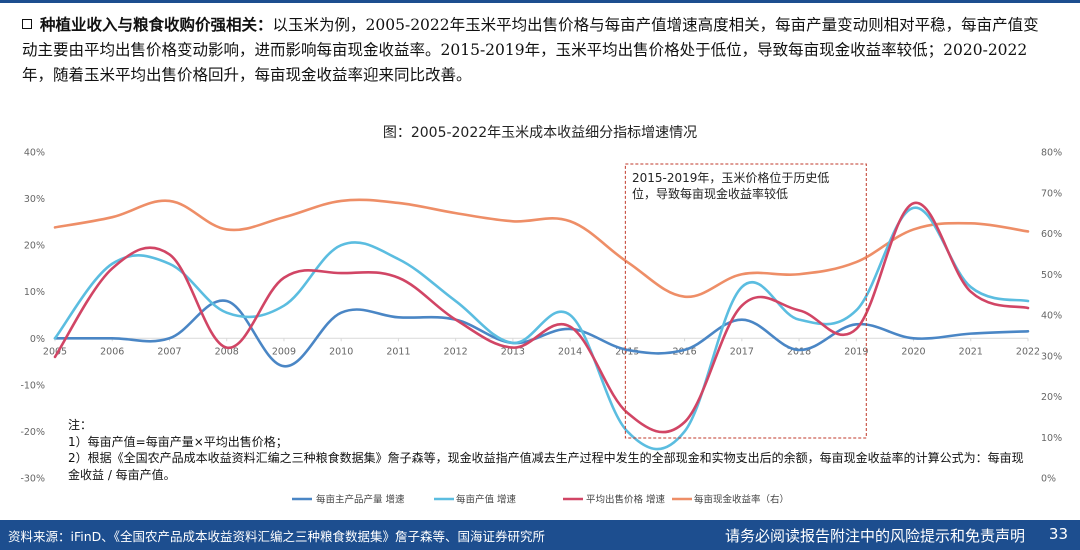 The width and height of the screenshot is (1080, 550). Describe the element at coordinates (112, 351) in the screenshot. I see `x-tick-label: 2006` at that location.